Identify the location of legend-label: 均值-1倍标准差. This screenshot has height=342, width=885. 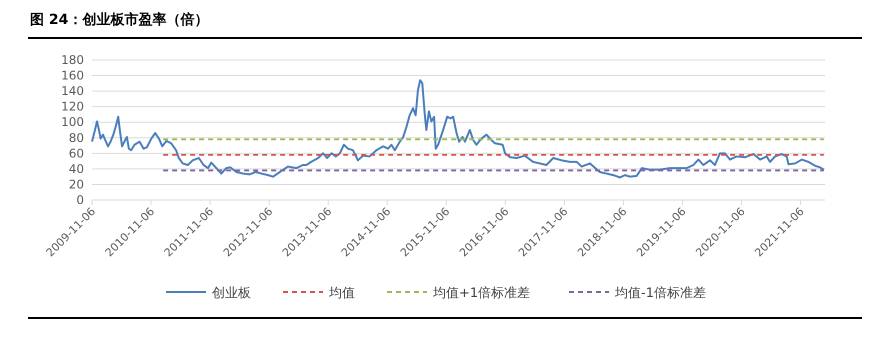
(660, 293).